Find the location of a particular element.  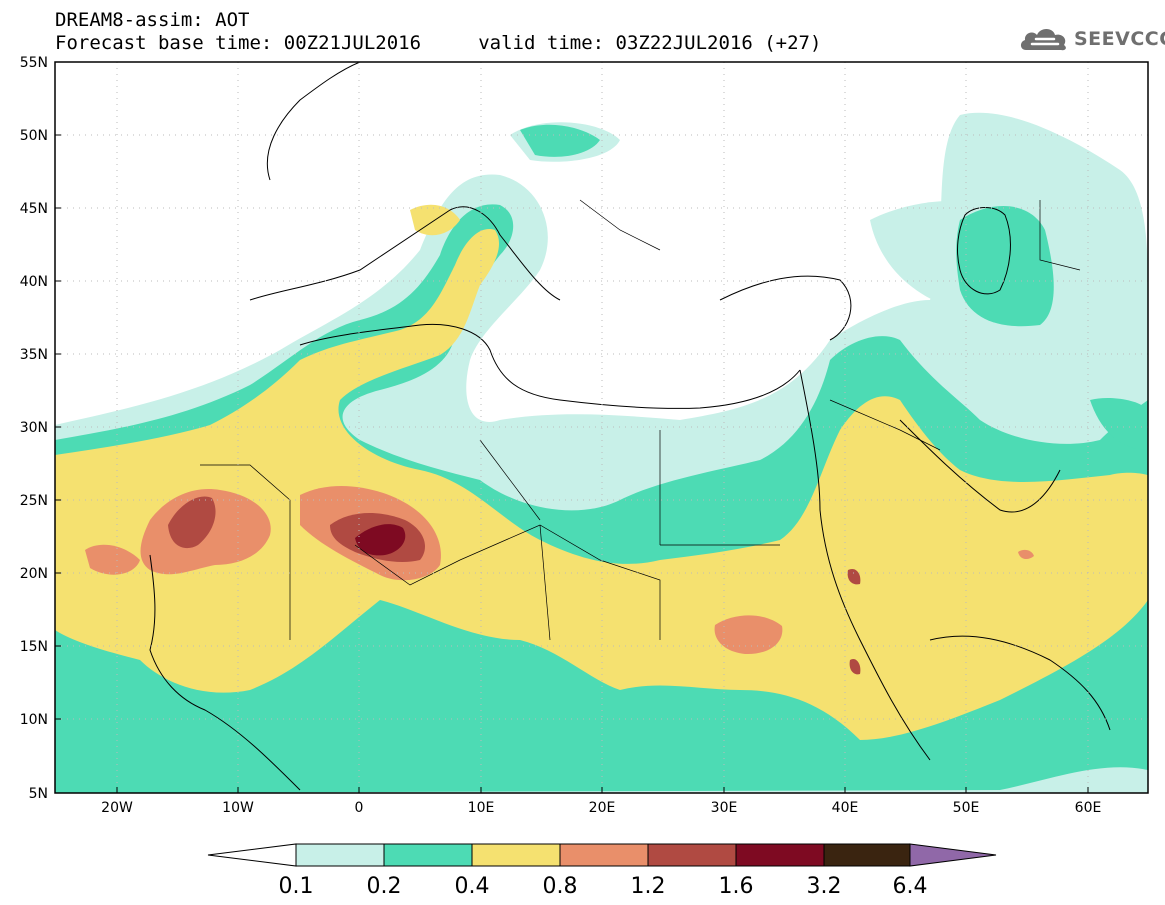

lat-label: 40N is located at coordinates (34, 282).